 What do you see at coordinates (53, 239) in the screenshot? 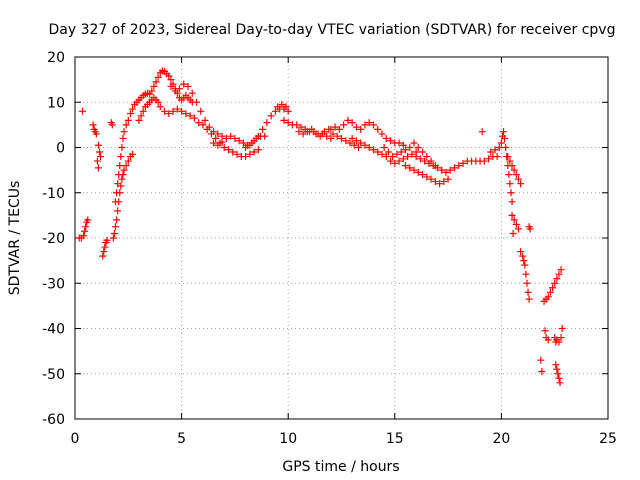
I see `y-tick-label: -20` at bounding box center [53, 239].